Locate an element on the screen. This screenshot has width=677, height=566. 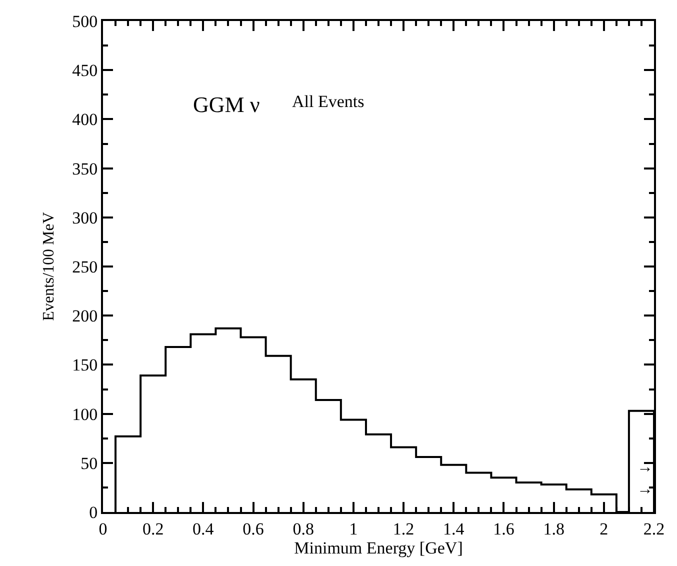
y-tick-label: 50 is located at coordinates (89, 463).